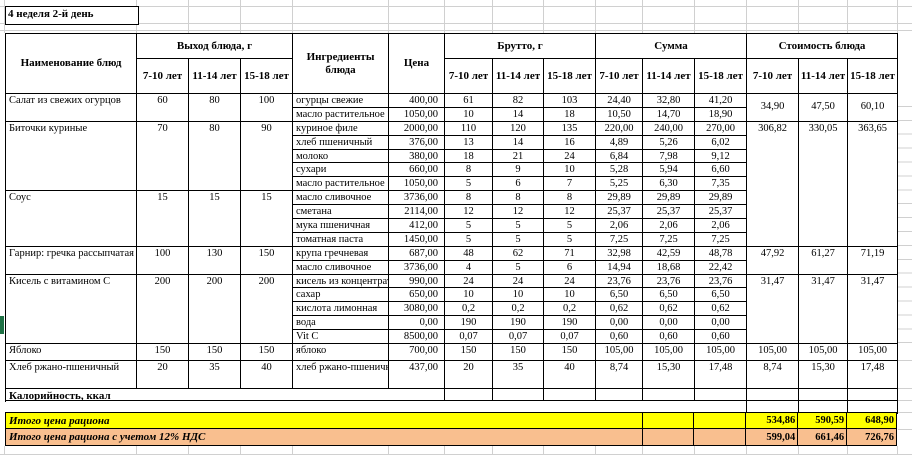 The image size is (912, 456). What do you see at coordinates (871, 437) in the screenshot?
I see `total-value-cell: 726,76` at bounding box center [871, 437].